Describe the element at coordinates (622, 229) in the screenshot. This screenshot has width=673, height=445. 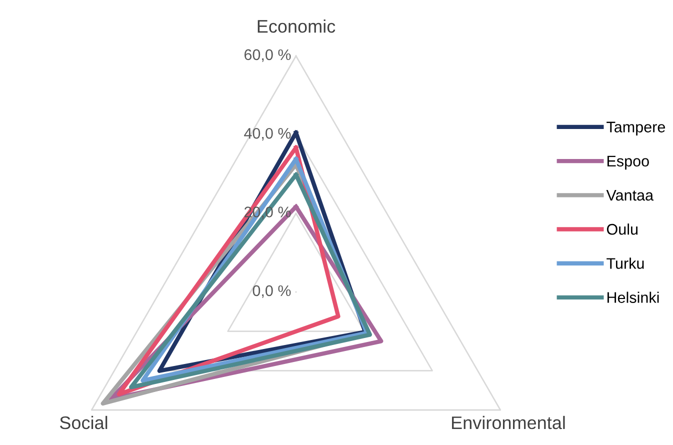
I see `legend-label: Oulu` at that location.